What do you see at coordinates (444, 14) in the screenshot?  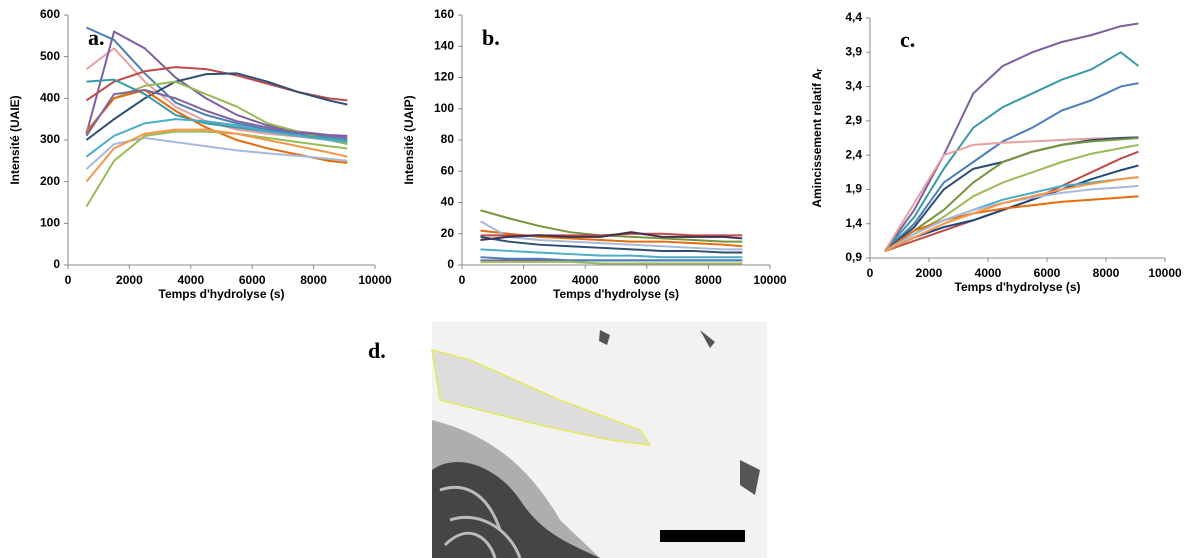 I see `y-tick-label: 160` at bounding box center [444, 14].